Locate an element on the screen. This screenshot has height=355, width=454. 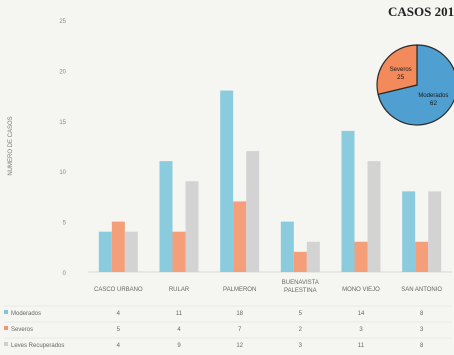
category-label: MONO VIEJO is located at coordinates (361, 290).